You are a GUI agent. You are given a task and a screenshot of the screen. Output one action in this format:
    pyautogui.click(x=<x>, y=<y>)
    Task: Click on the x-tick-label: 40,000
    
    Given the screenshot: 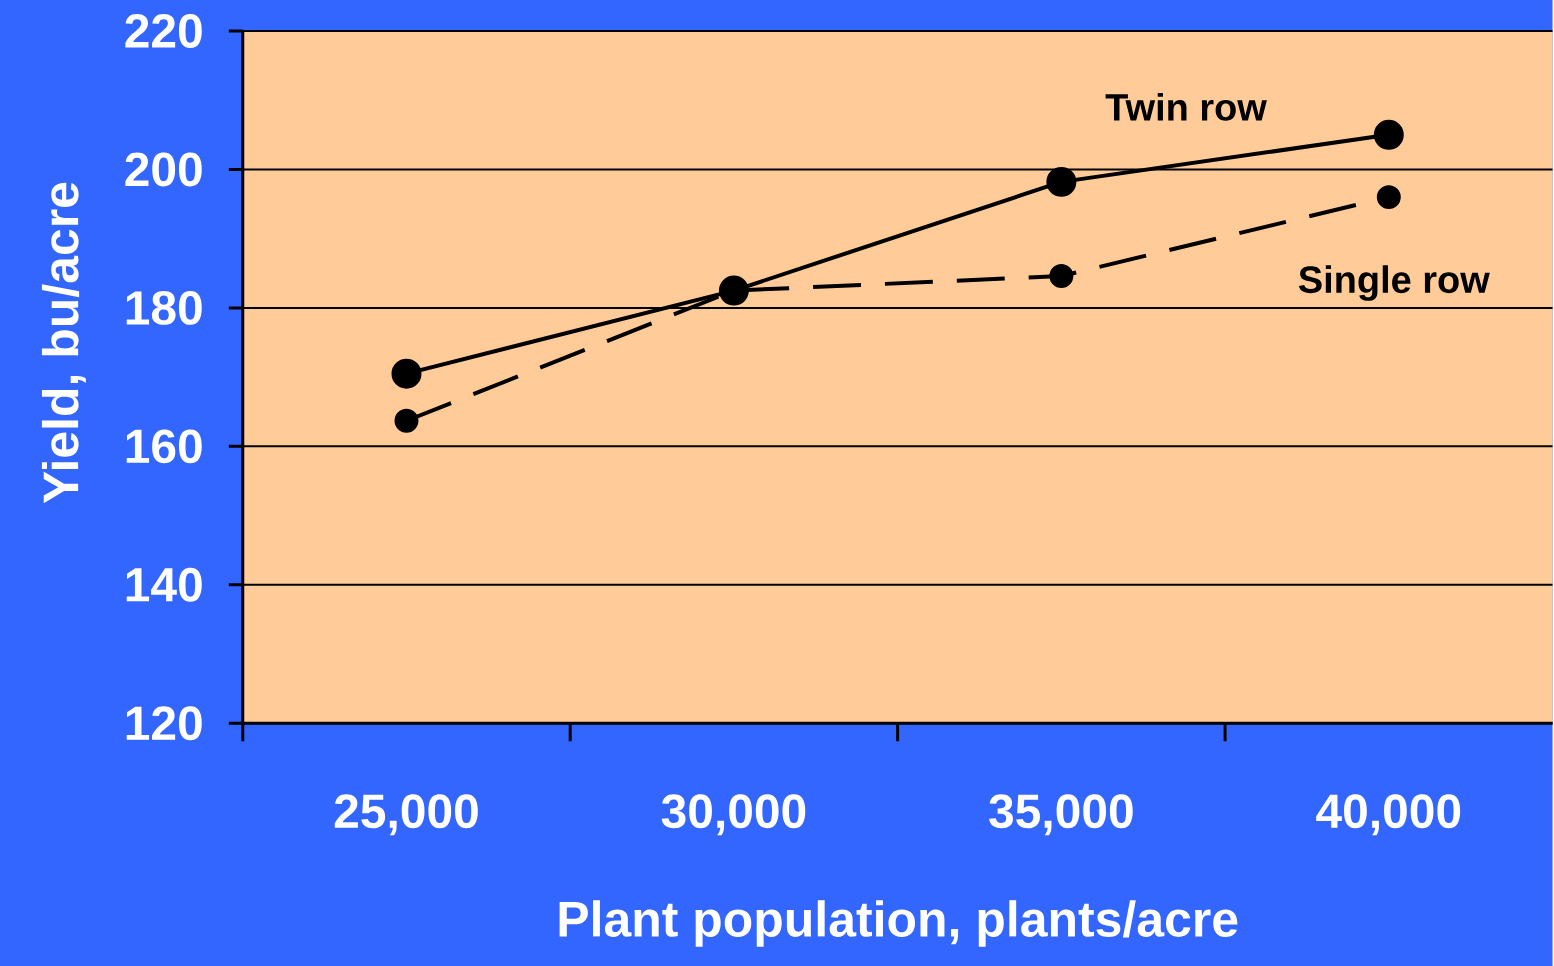 What is the action you would take?
    pyautogui.click(x=1388, y=815)
    